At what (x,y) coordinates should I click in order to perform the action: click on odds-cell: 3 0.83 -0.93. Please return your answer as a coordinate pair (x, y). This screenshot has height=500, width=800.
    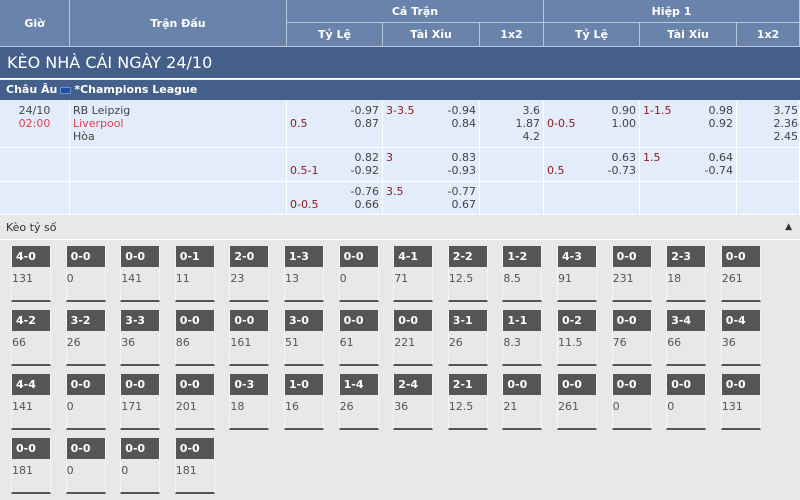
    Looking at the image, I should click on (431, 165).